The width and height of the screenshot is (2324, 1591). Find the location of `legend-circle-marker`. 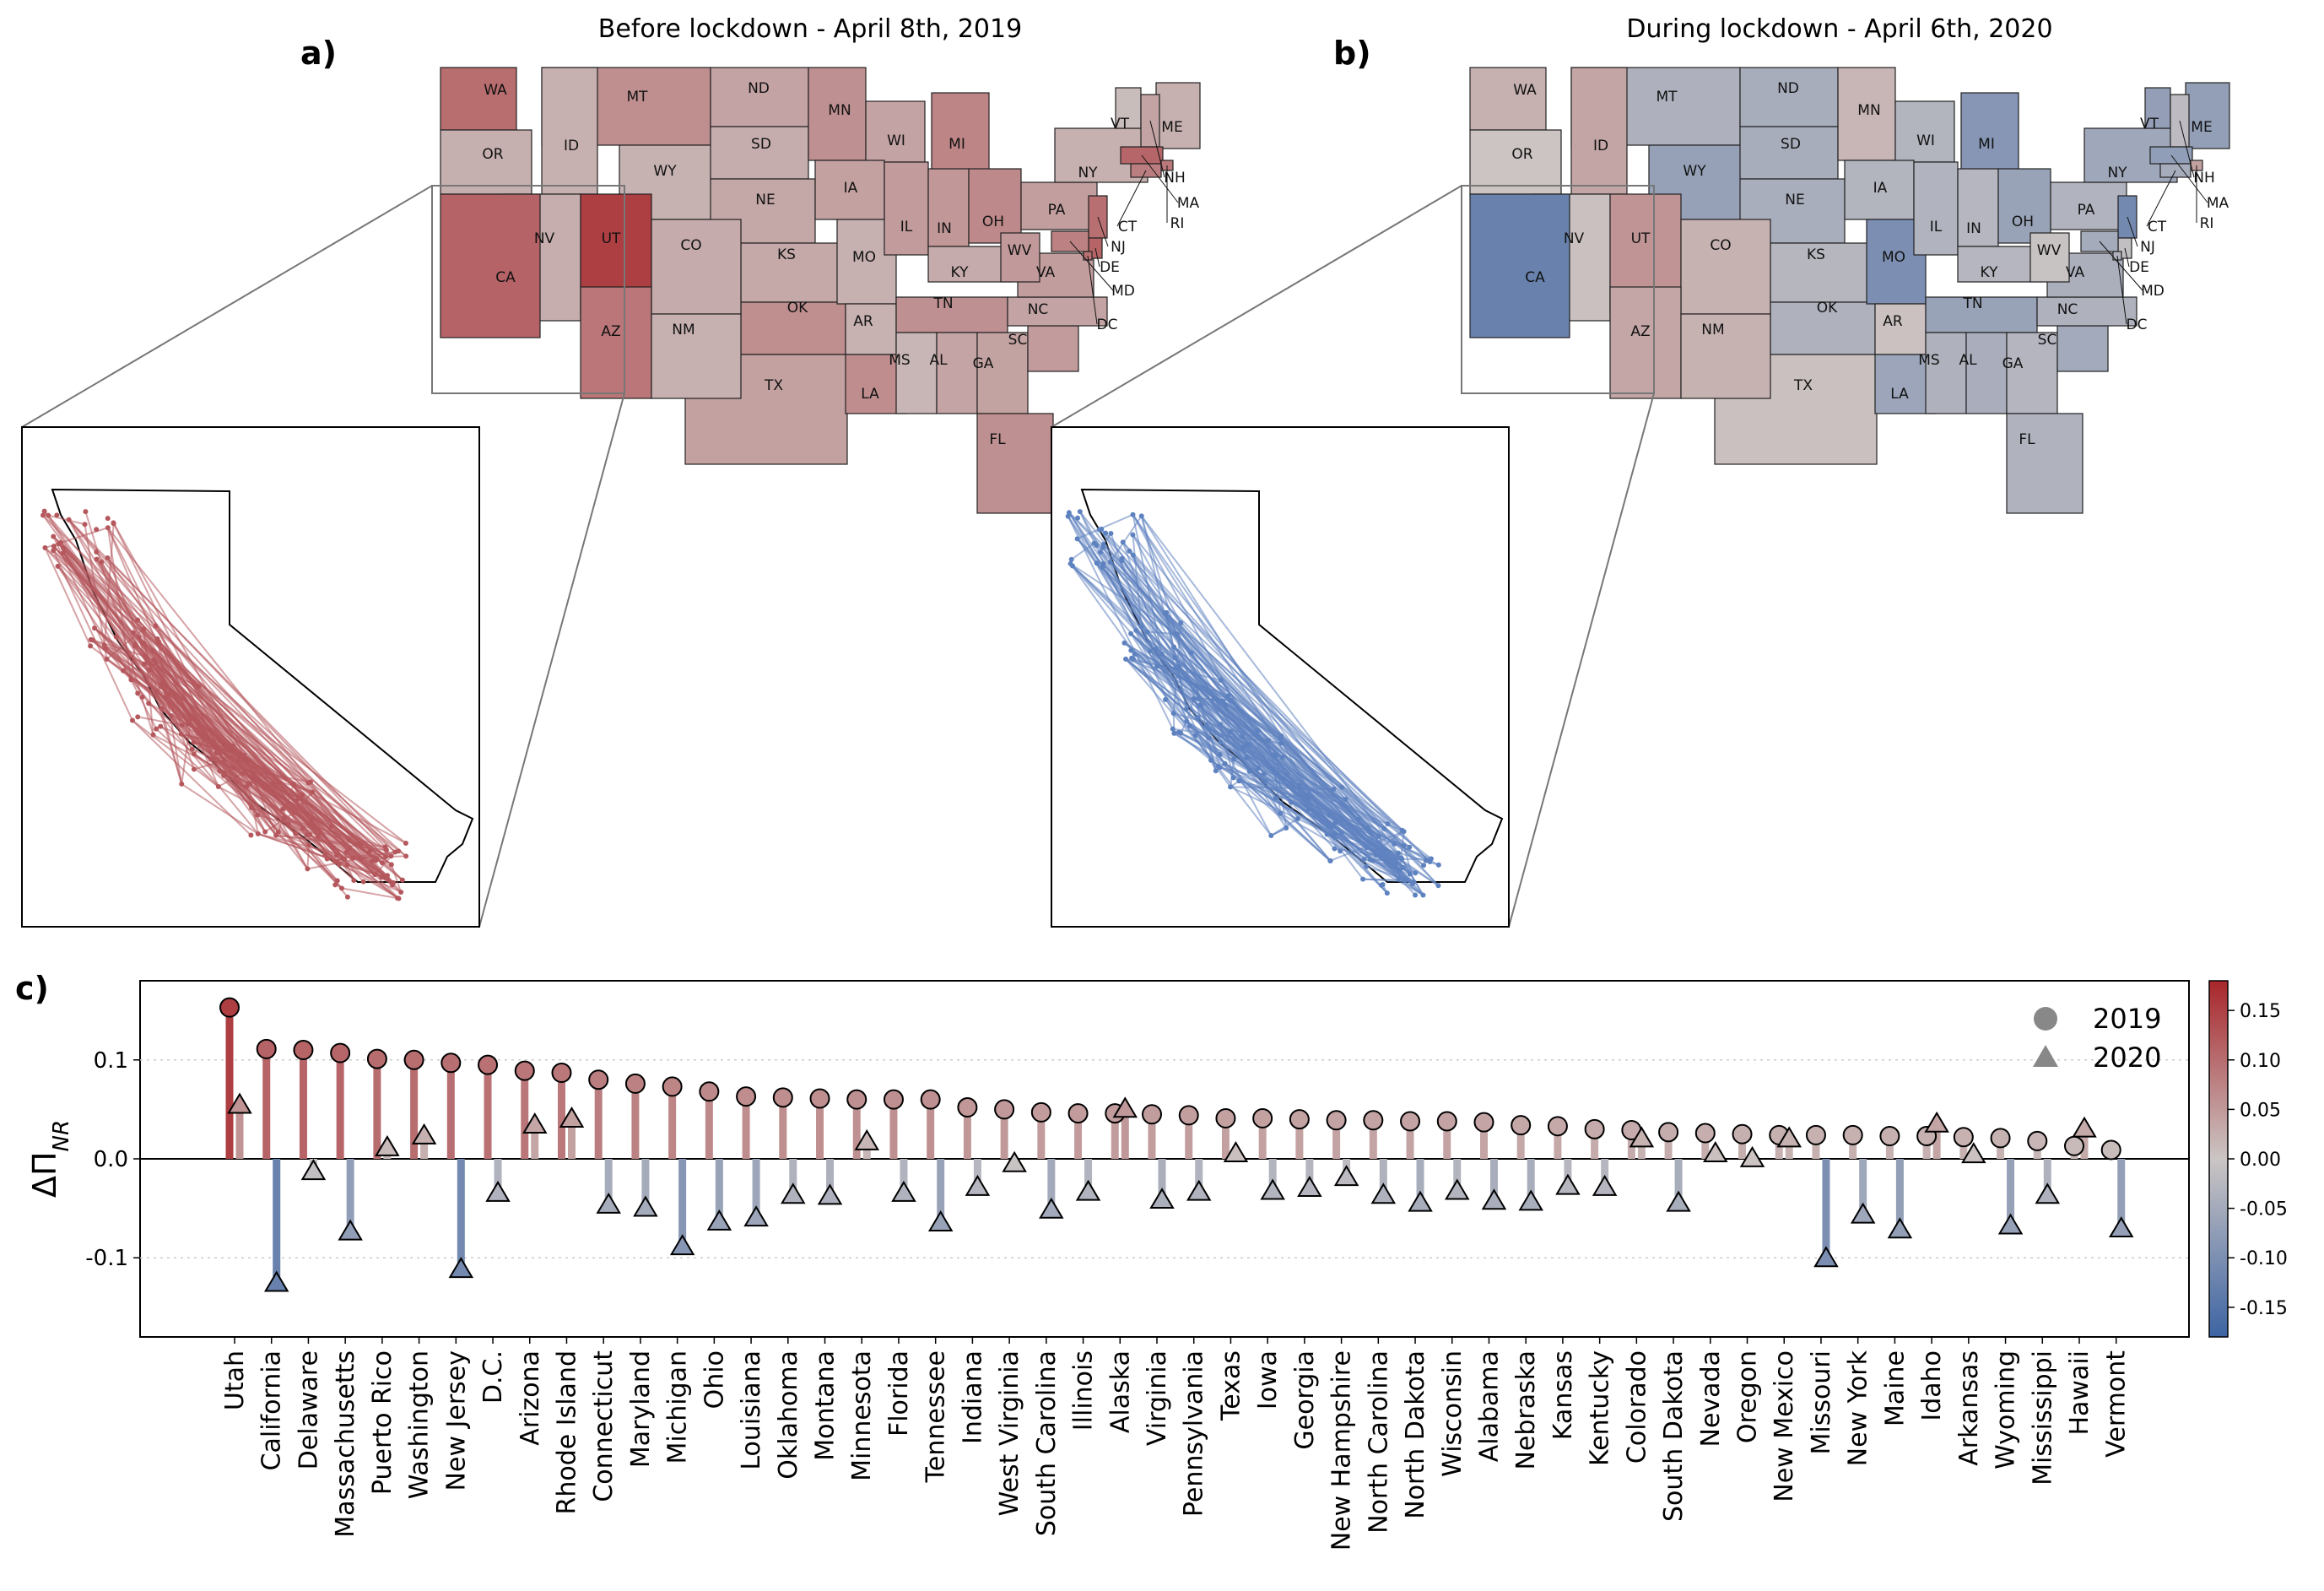

legend-circle-marker is located at coordinates (2045, 1019).